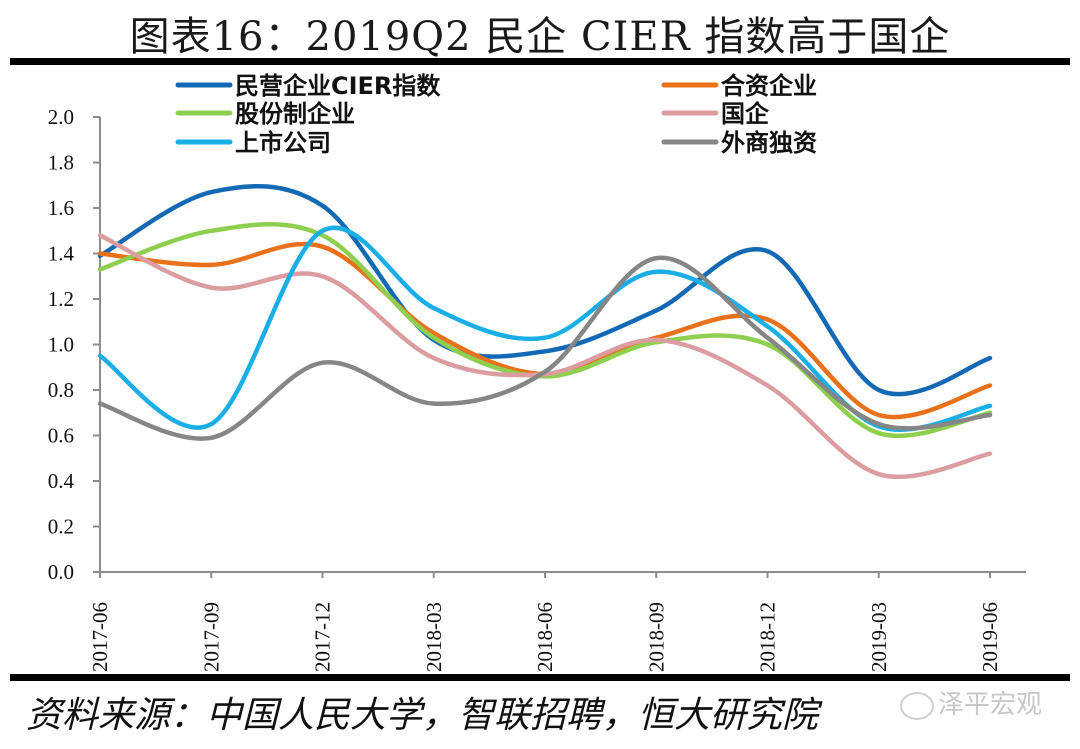  What do you see at coordinates (283, 143) in the screenshot?
I see `legend-label: 上市公司` at bounding box center [283, 143].